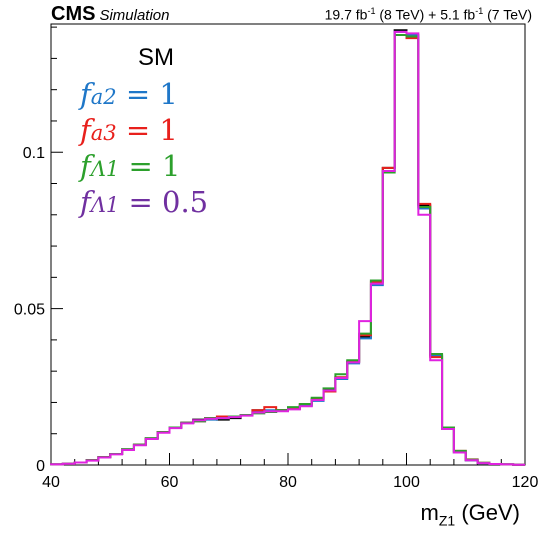  What do you see at coordinates (40, 466) in the screenshot?
I see `y-tick-label: 0` at bounding box center [40, 466].